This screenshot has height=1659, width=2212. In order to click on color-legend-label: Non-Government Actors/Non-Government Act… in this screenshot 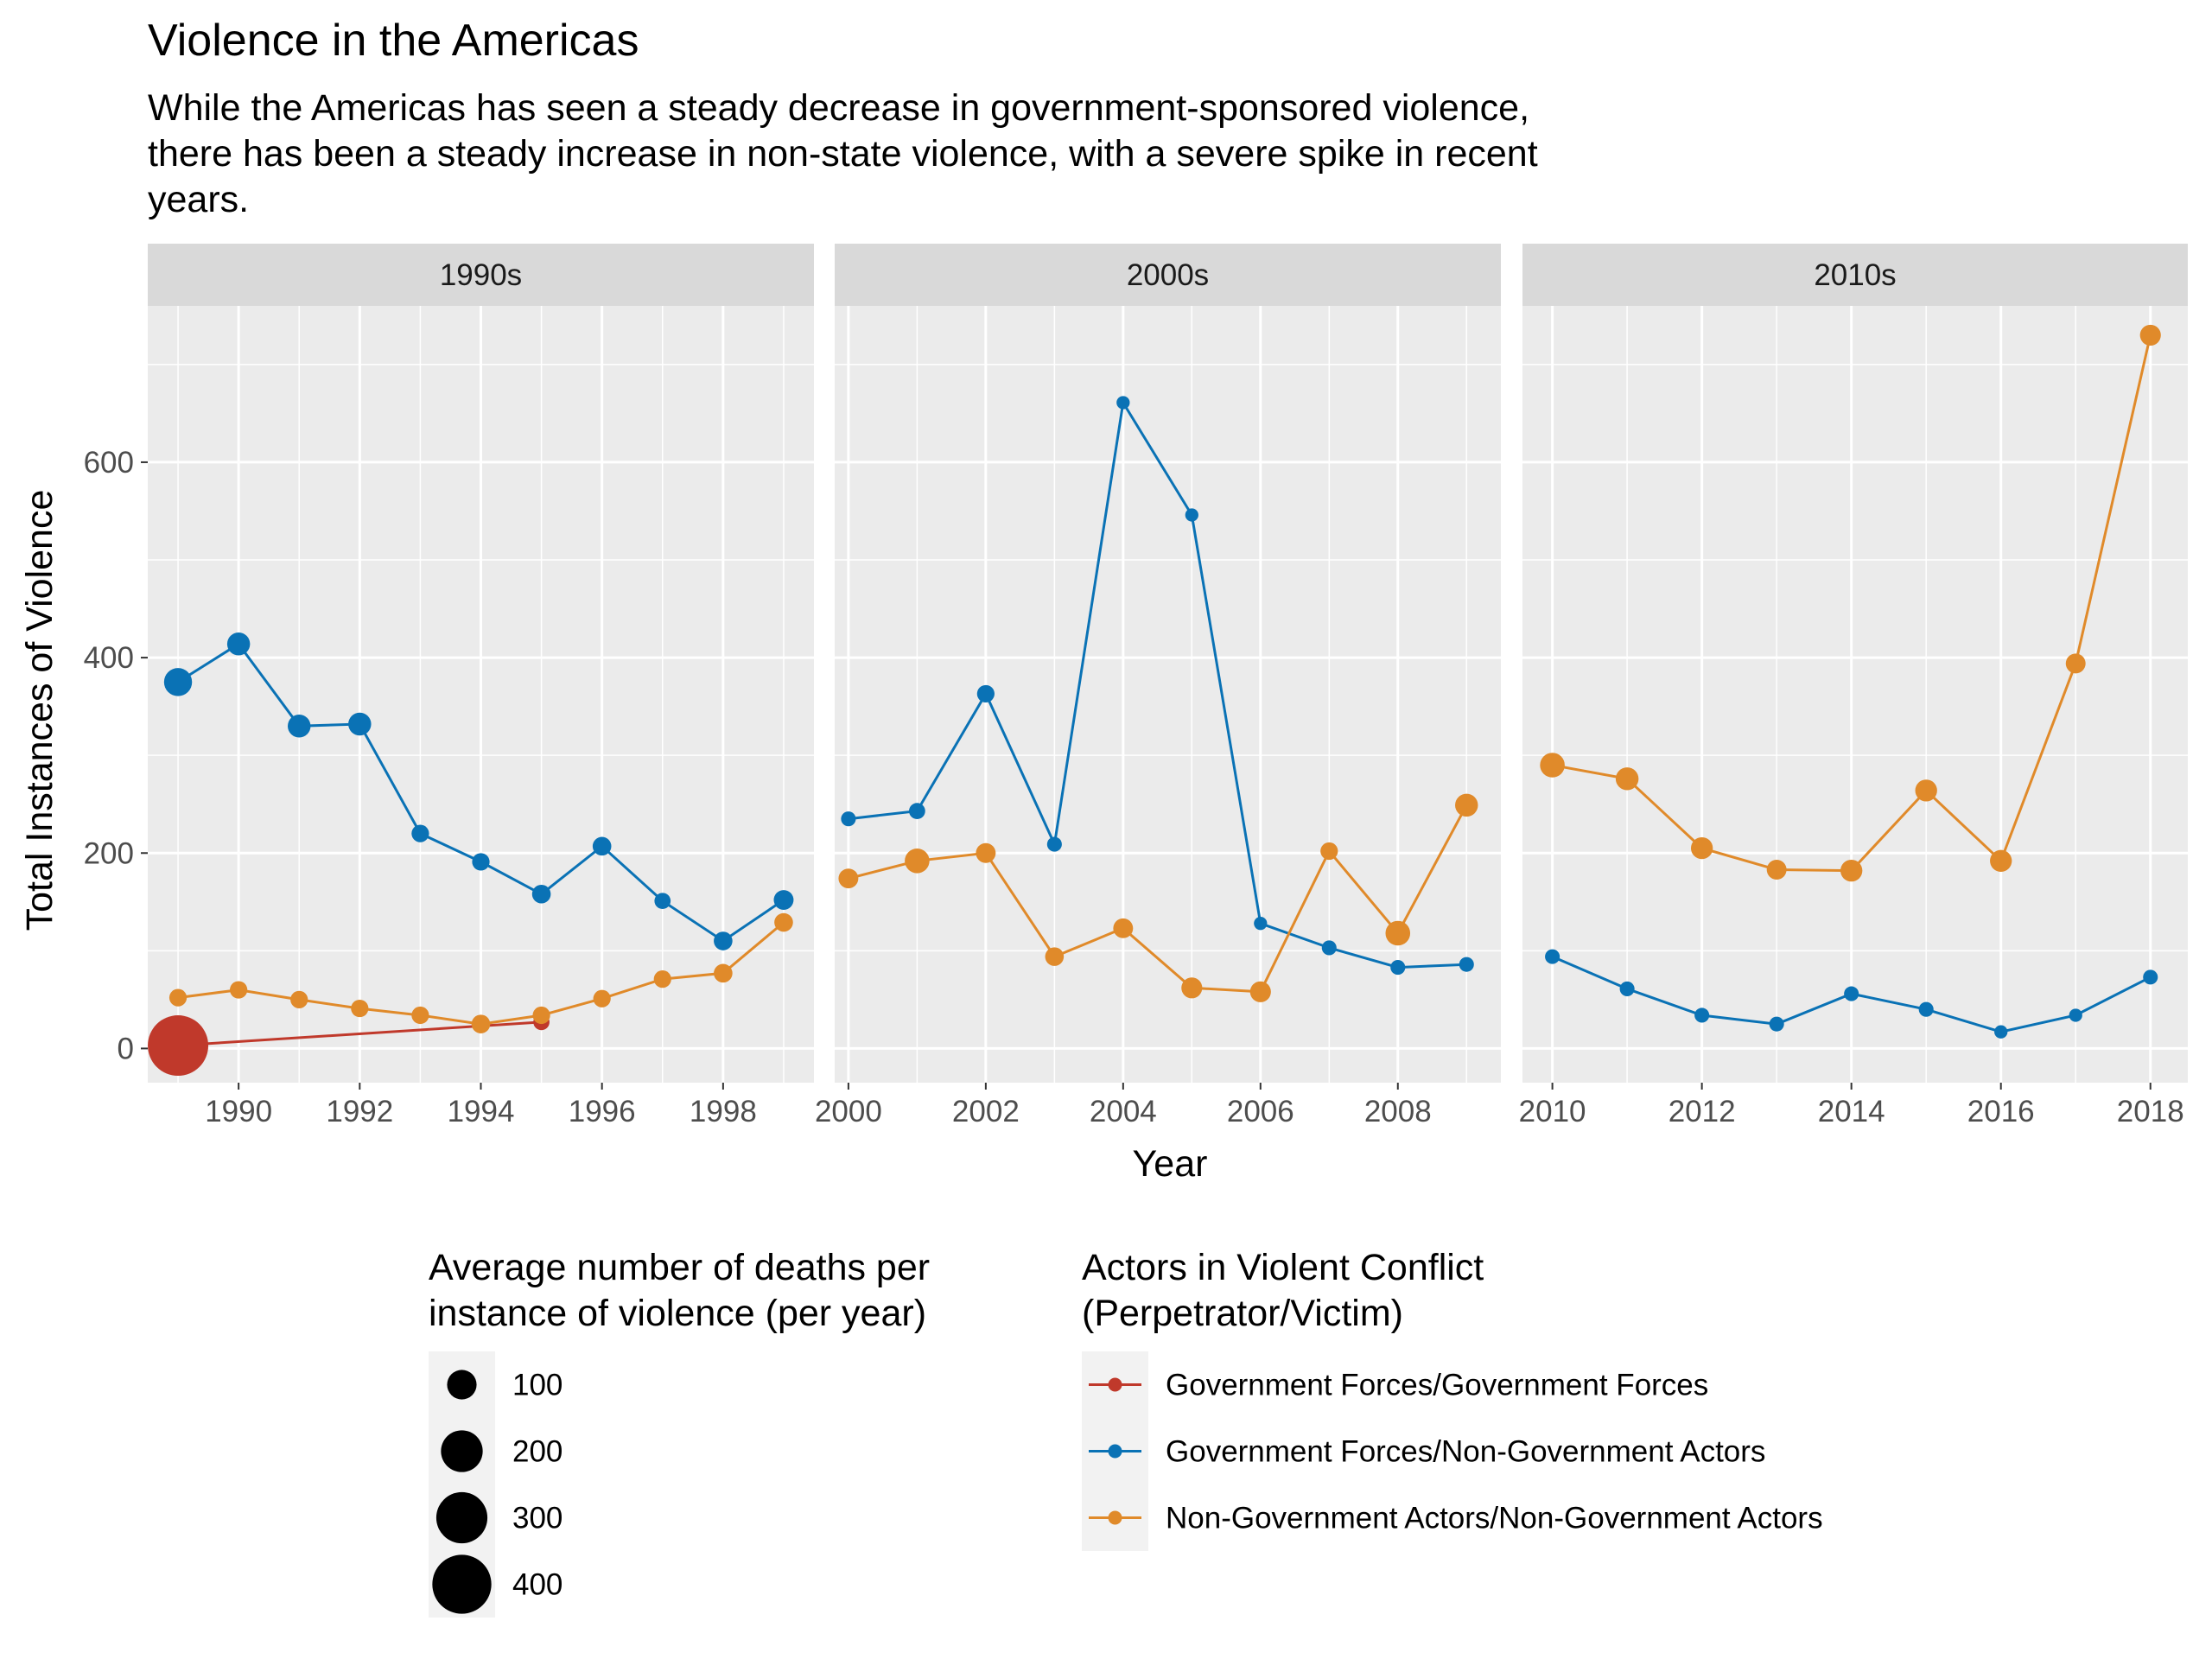, I will do `click(1494, 1518)`.